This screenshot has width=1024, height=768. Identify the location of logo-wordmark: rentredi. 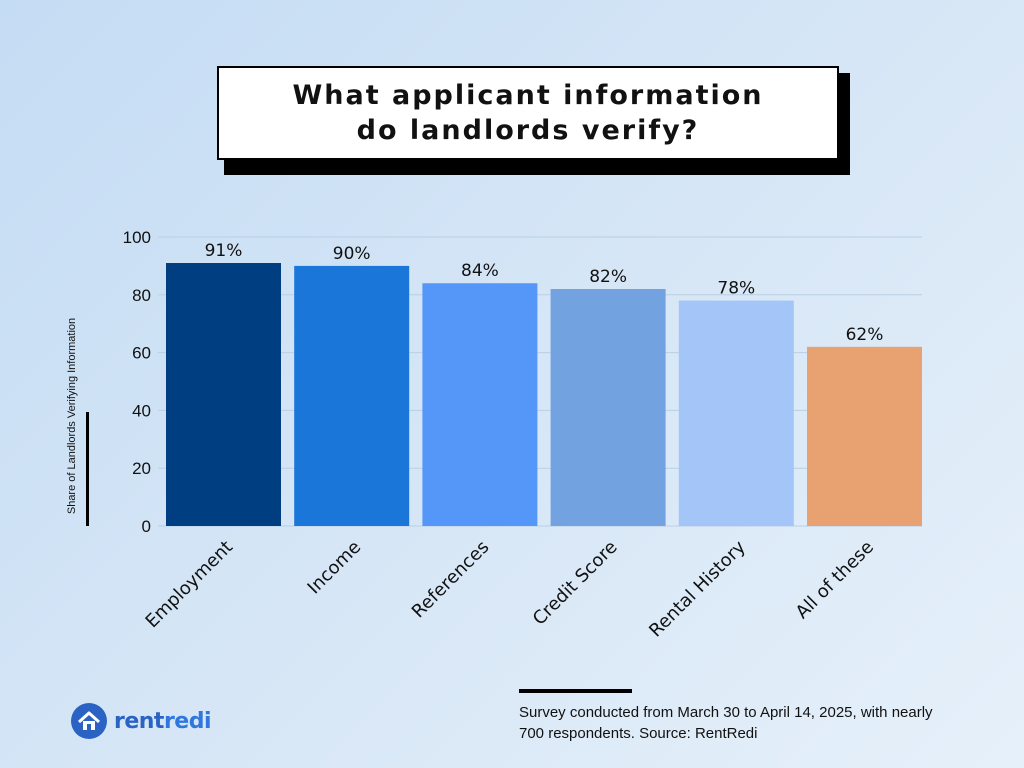
(163, 721).